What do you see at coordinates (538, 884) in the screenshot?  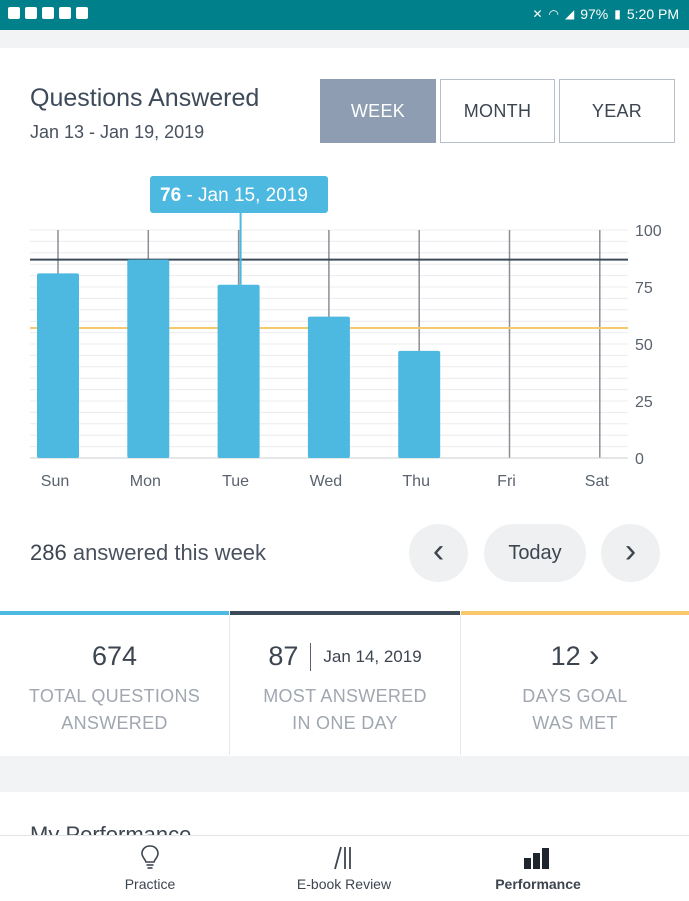 I see `nav-label: Performance` at bounding box center [538, 884].